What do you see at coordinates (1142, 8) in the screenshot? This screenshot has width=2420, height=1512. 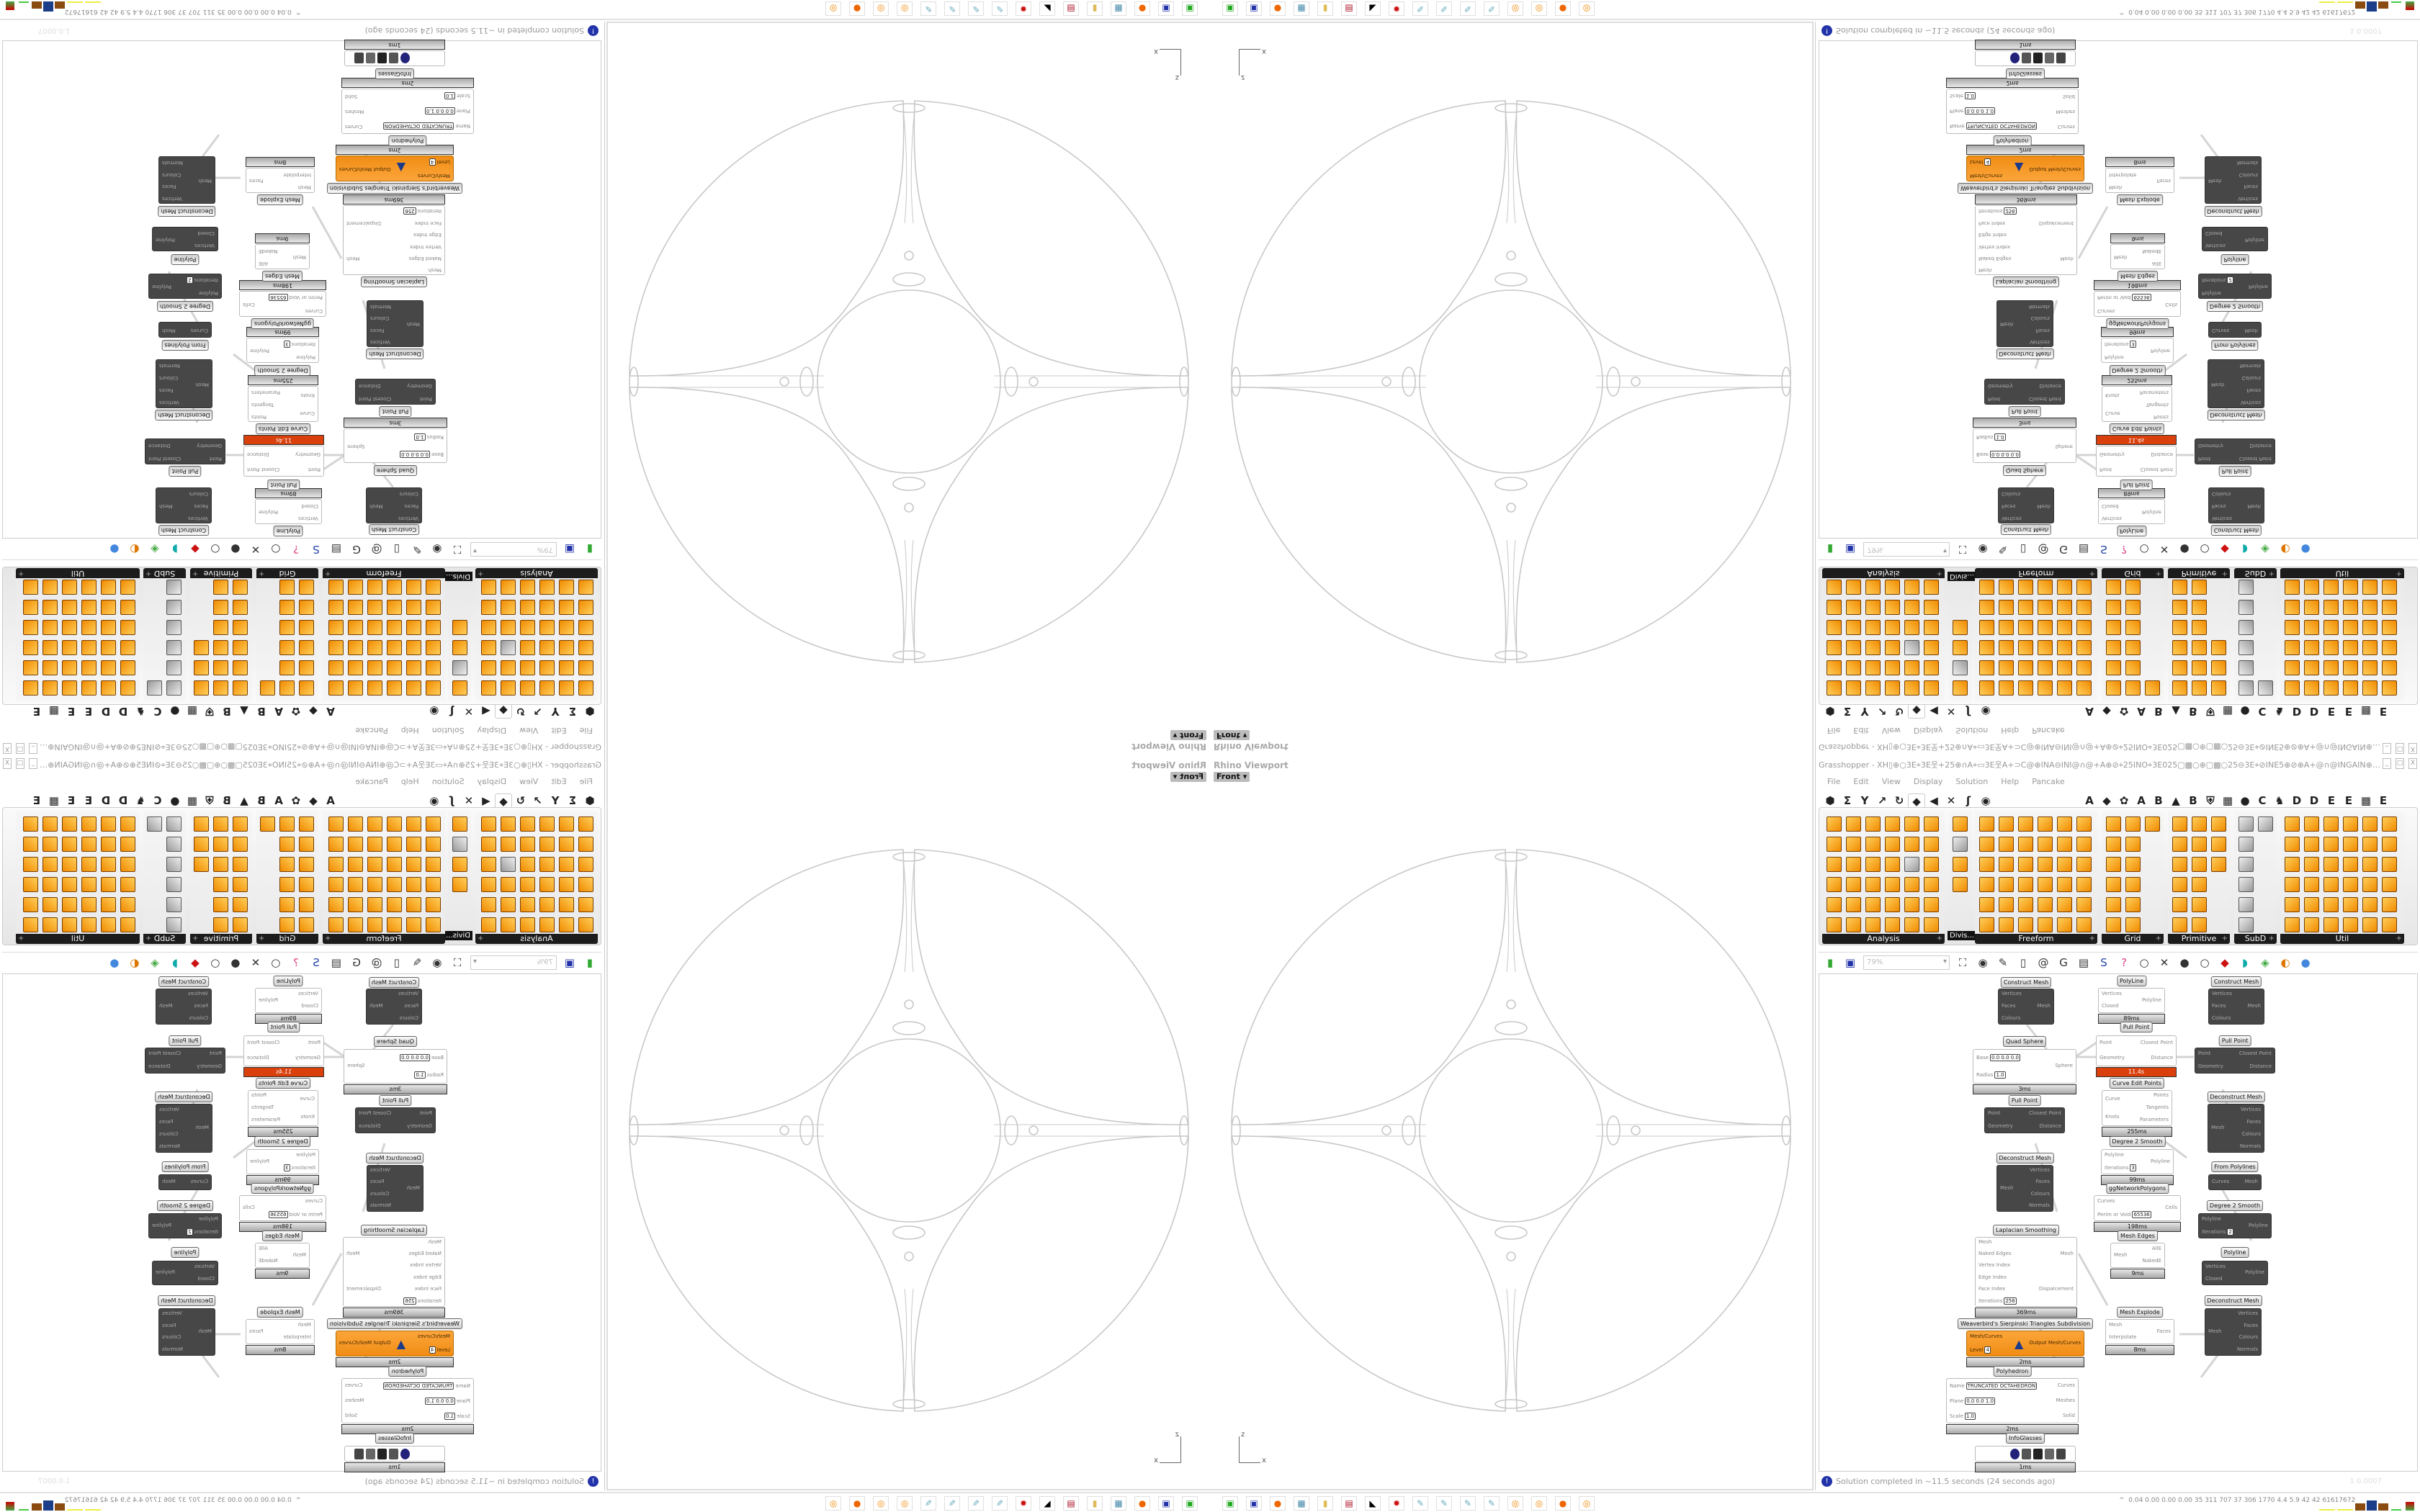 I see `firefox-icon: ●` at bounding box center [1142, 8].